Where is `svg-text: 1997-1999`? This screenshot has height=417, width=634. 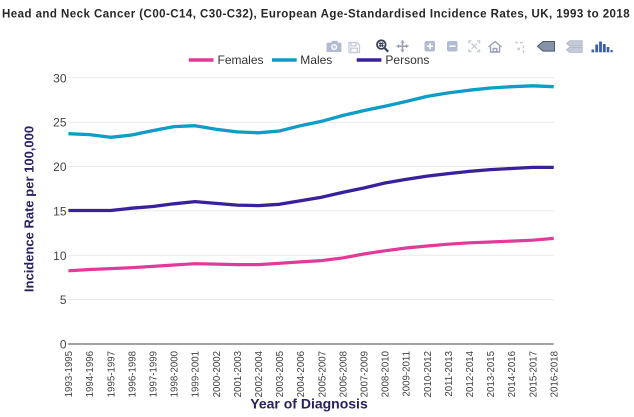 svg-text: 1997-1999 is located at coordinates (154, 374).